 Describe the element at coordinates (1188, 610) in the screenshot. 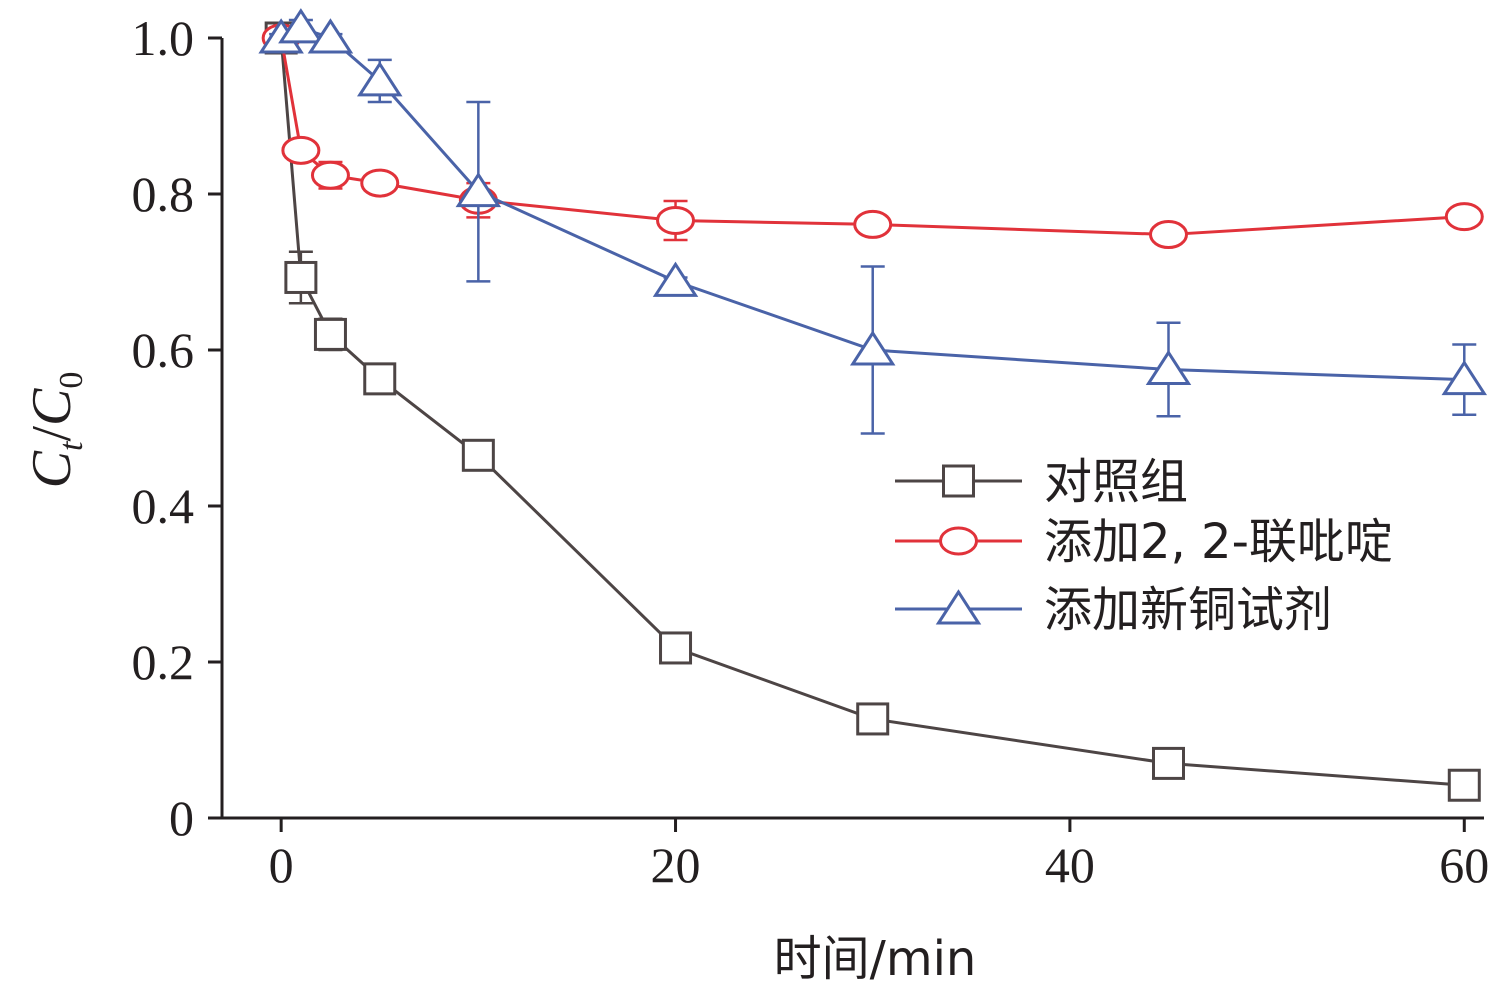

I see `legend-label-2: 添加新铜试剂` at that location.